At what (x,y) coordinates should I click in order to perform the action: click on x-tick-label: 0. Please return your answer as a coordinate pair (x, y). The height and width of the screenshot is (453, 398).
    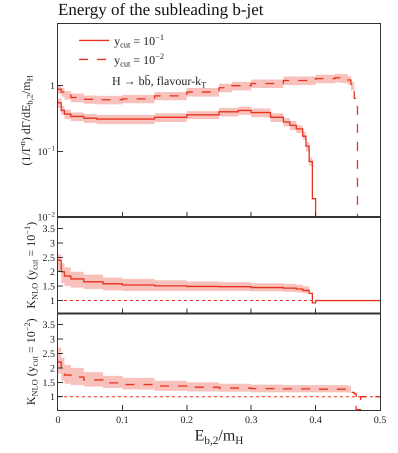
    Looking at the image, I should click on (58, 420).